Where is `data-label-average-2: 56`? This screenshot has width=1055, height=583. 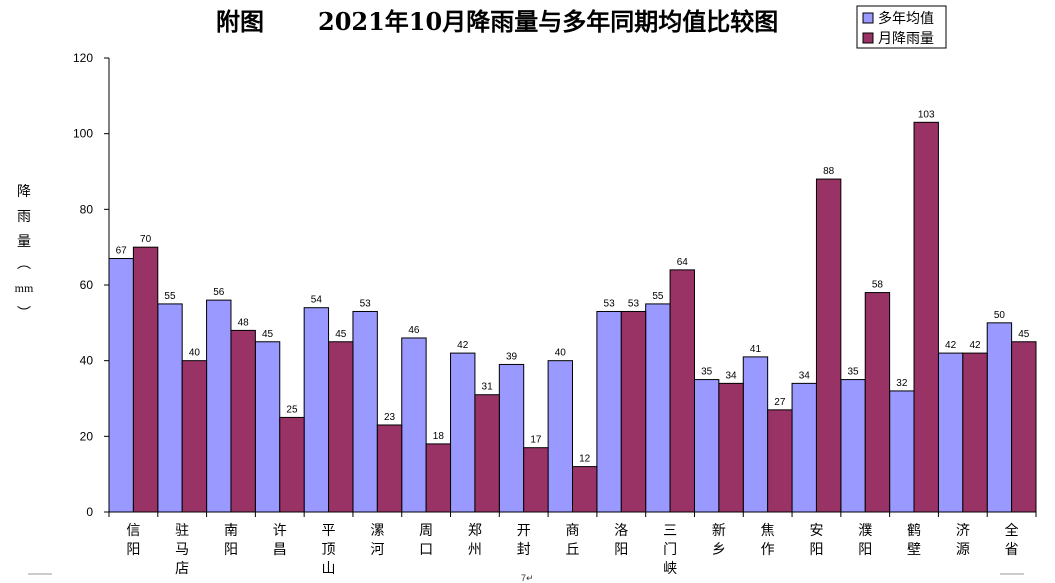
data-label-average-2: 56 is located at coordinates (219, 292).